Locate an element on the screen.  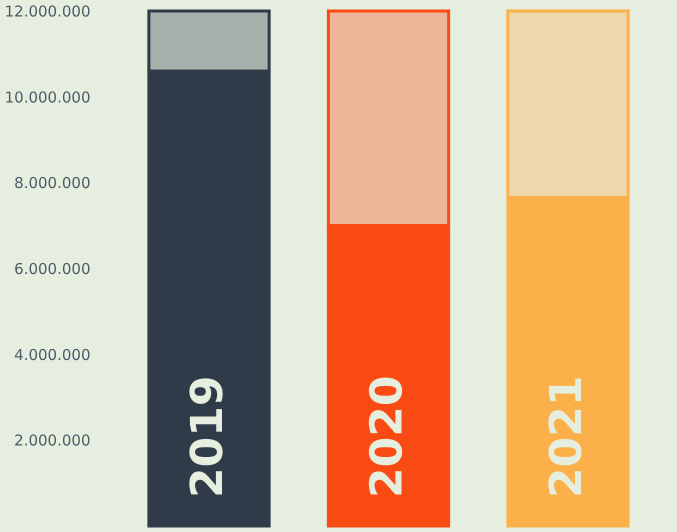
y-tick-label: 6.000.000 is located at coordinates (52, 269).